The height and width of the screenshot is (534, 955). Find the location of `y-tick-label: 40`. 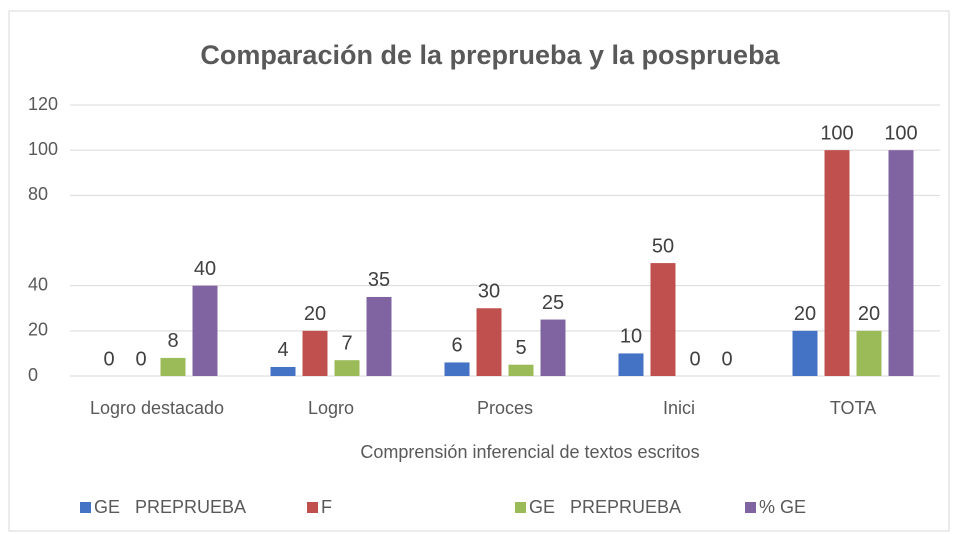

y-tick-label: 40 is located at coordinates (38, 284).